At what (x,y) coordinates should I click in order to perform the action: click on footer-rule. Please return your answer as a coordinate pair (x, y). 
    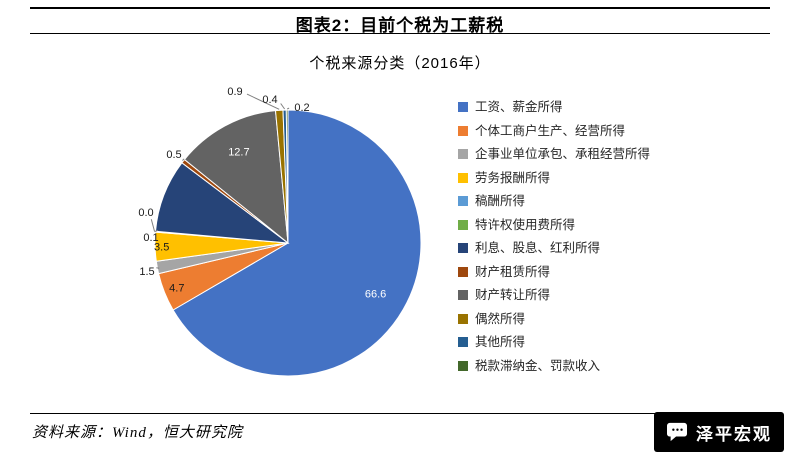
    Looking at the image, I should click on (400, 413).